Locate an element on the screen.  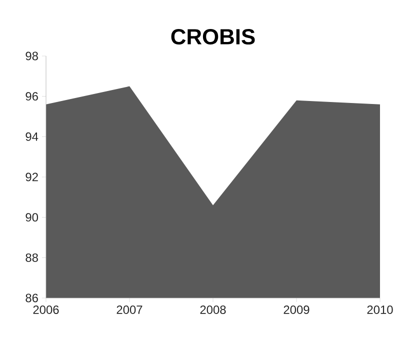
y-tick-label: 86 is located at coordinates (32, 298).